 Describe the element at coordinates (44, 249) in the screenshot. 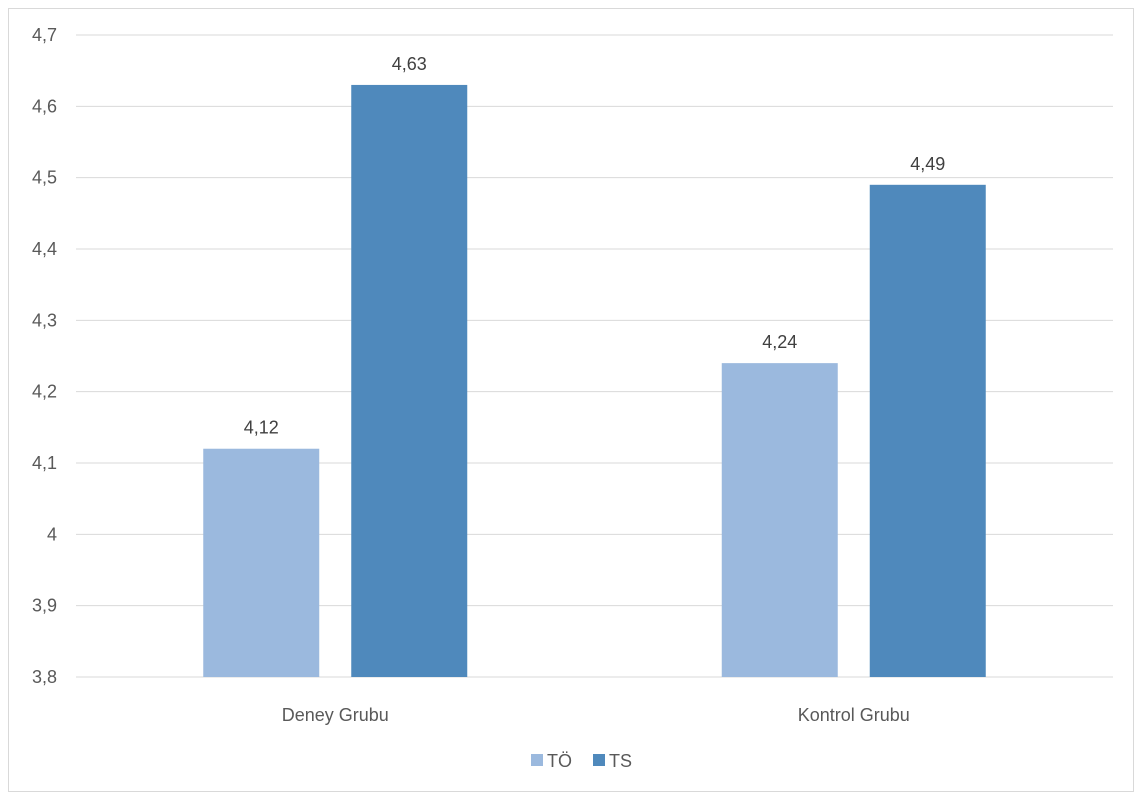

I see `y-tick-label: 4,4` at that location.